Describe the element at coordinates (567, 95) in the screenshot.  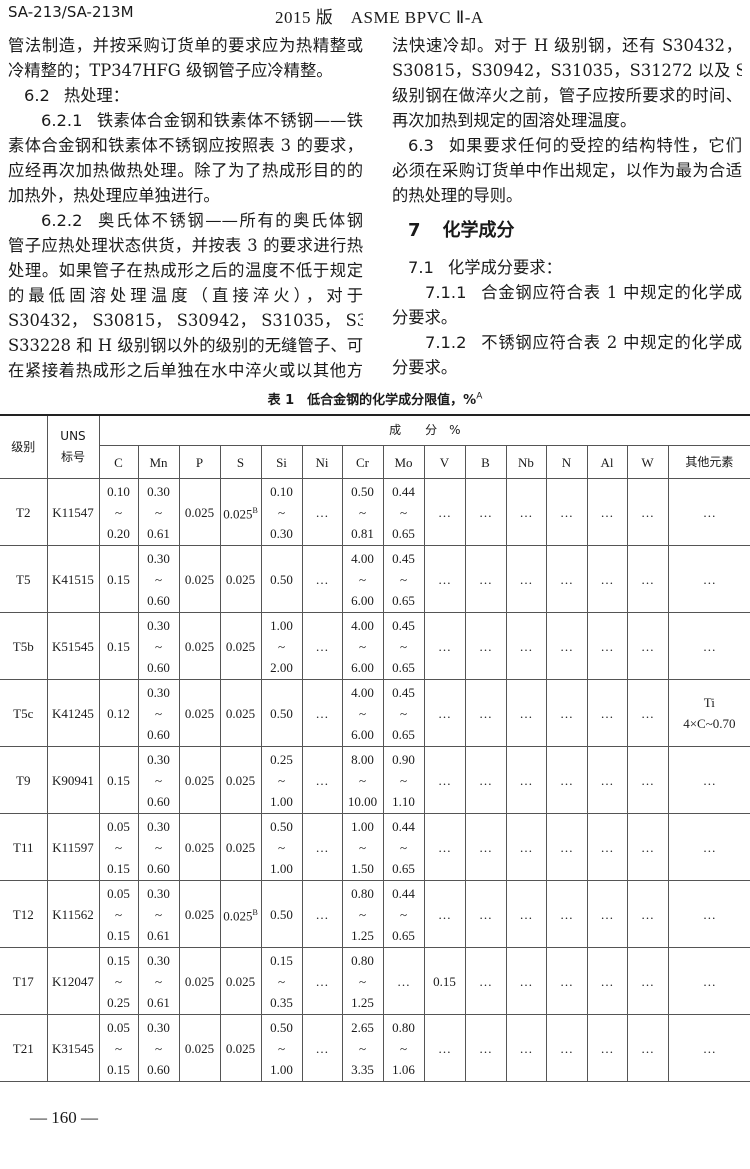
I see `line-text: 级别钢在做淬火之前，管子应按所要求的时间、` at that location.